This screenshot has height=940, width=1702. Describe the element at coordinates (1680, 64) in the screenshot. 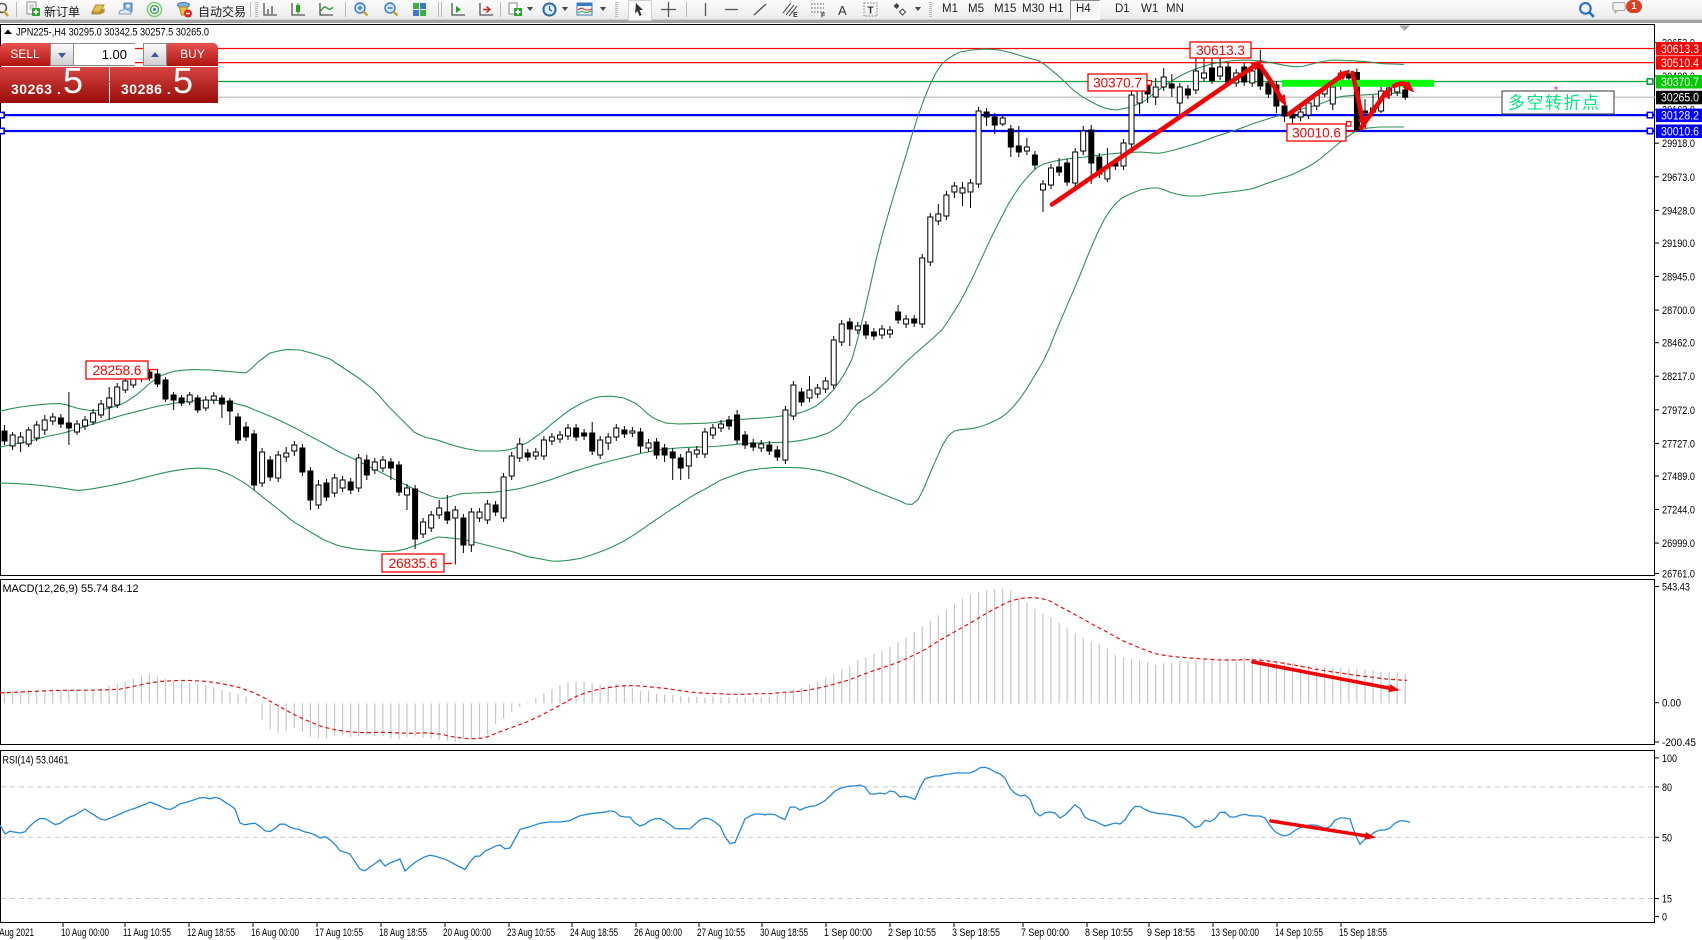

I see `svg-text: 30510.4` at that location.